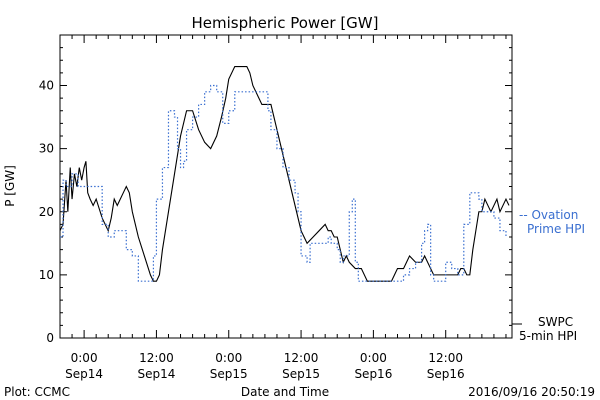  What do you see at coordinates (285, 392) in the screenshot?
I see `x-axis-label: Date and Time` at bounding box center [285, 392].